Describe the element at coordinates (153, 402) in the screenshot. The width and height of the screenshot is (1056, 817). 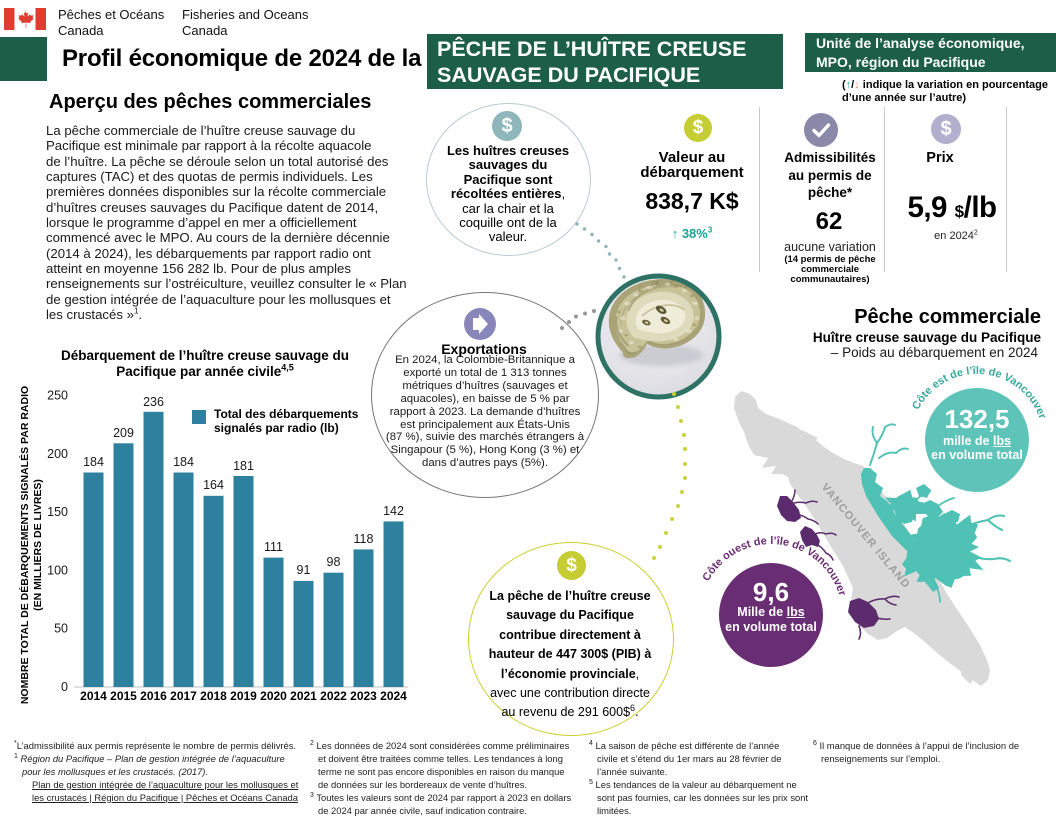
I see `svg-text: 236` at that location.